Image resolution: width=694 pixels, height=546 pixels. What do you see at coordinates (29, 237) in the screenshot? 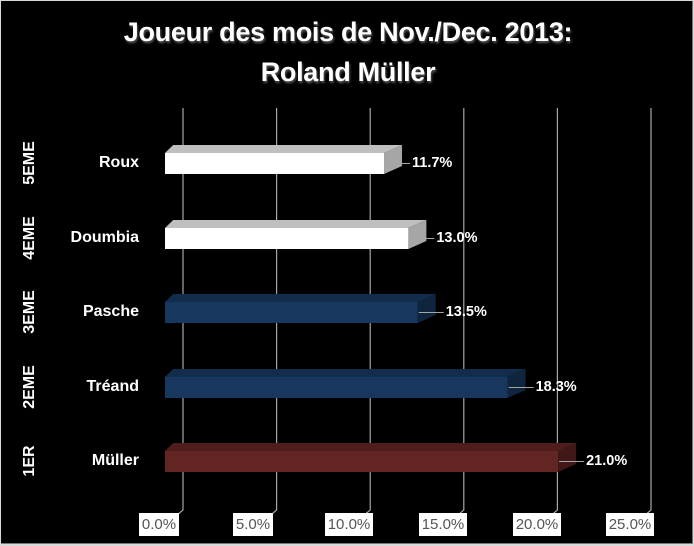
I see `rank-label: 4EME` at bounding box center [29, 237].